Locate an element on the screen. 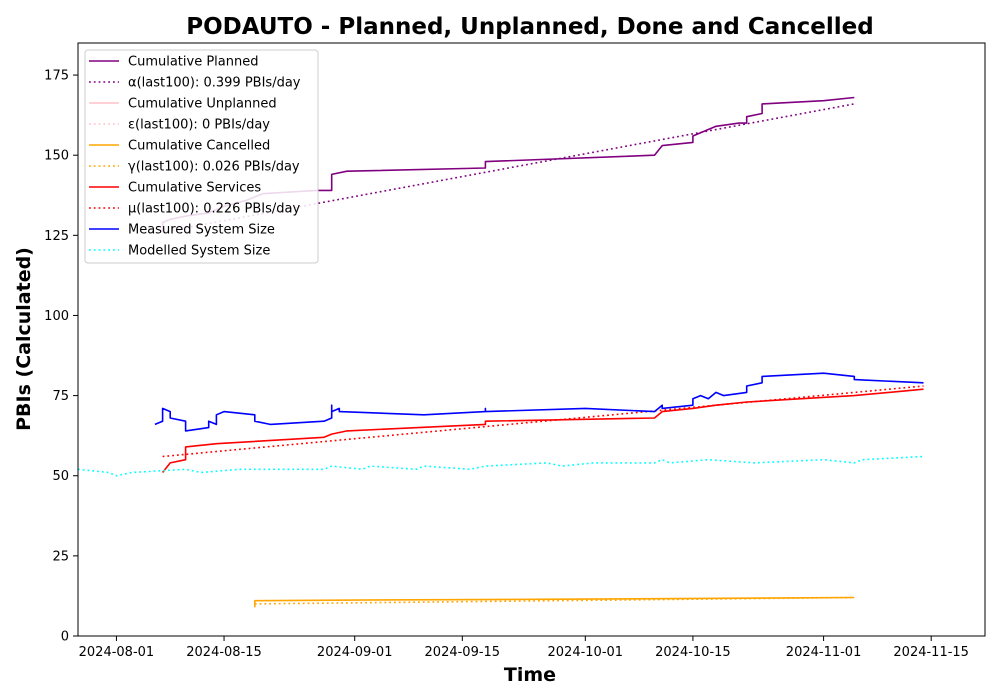  legend-label: μ(last100): 0.226 PBIs/day is located at coordinates (214, 209).